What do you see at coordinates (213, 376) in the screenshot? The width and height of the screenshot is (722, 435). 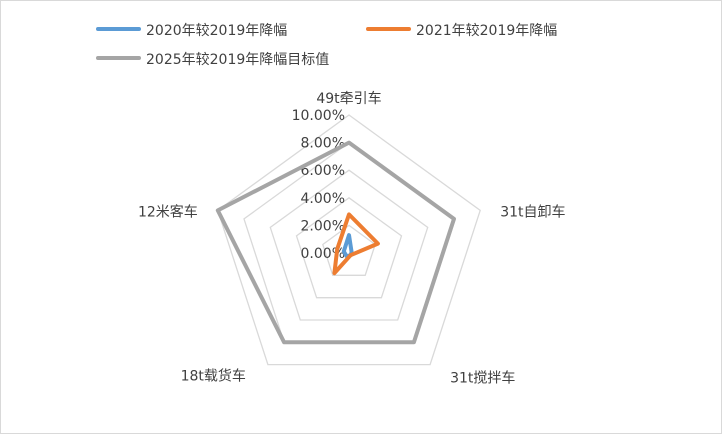 I see `category-label: 18t载货车` at bounding box center [213, 376].